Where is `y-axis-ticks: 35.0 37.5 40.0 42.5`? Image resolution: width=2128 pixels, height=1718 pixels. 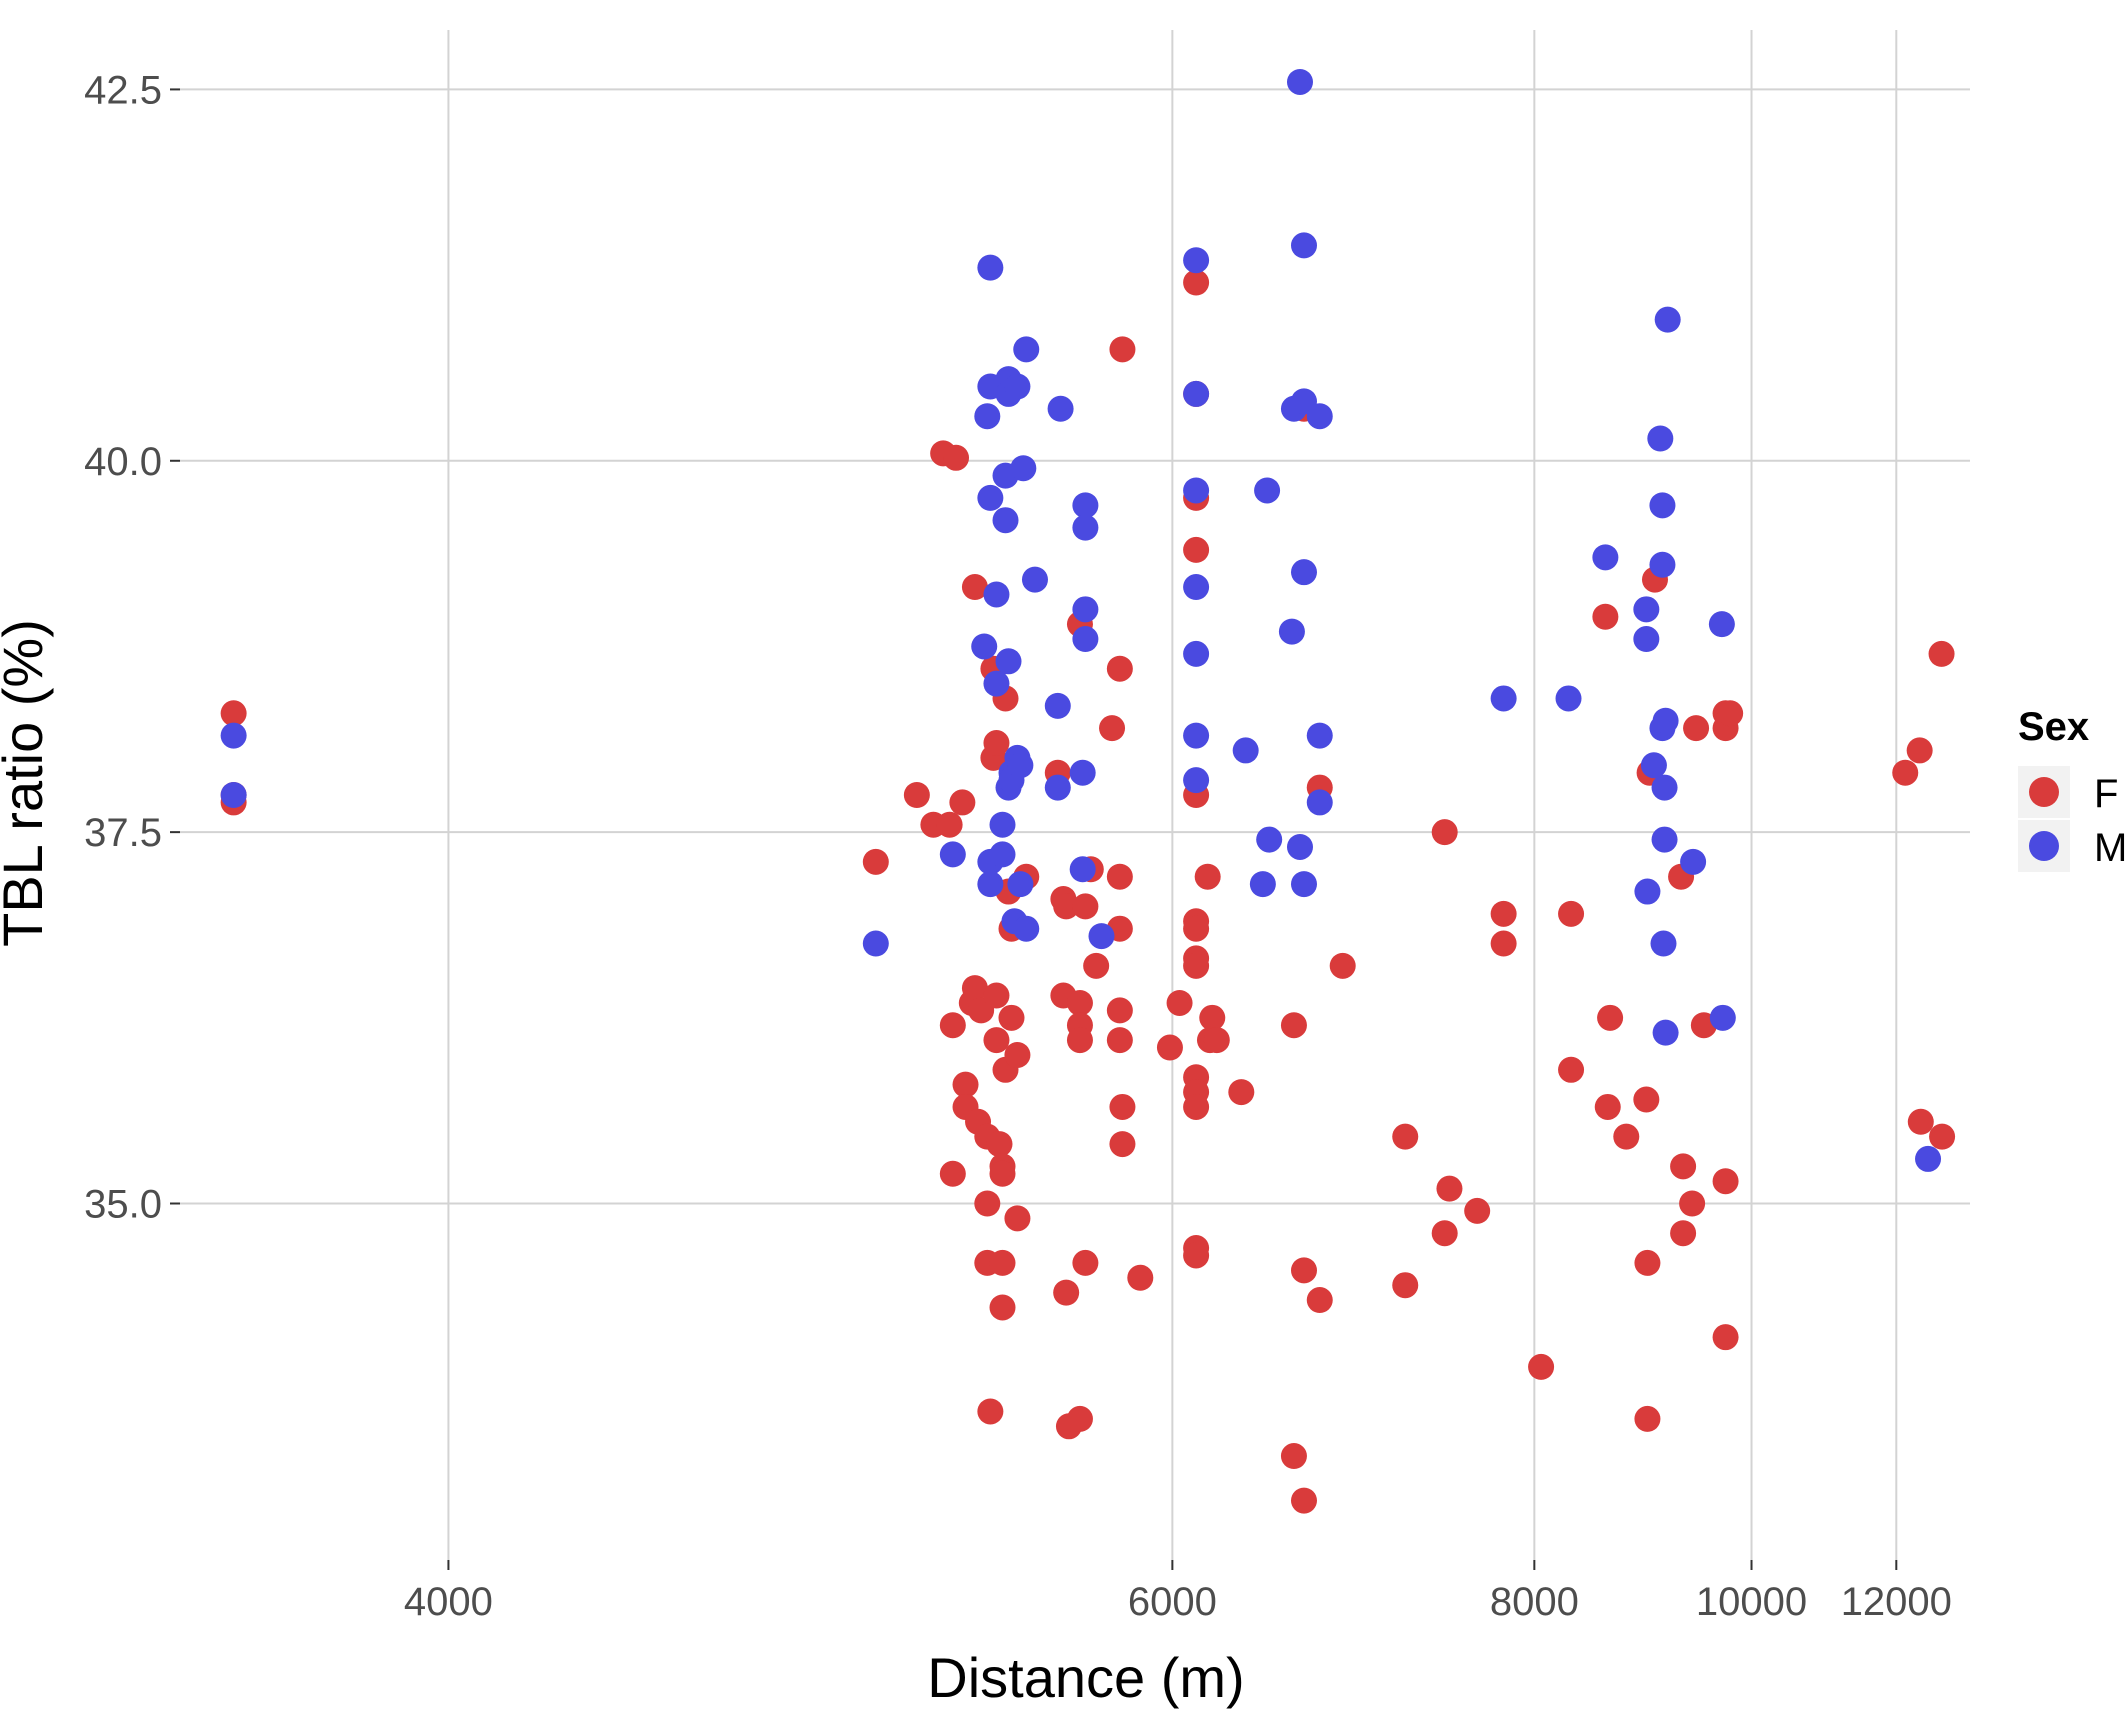 y-axis-ticks: 35.0 37.5 40.0 42.5 is located at coordinates (132, 647).